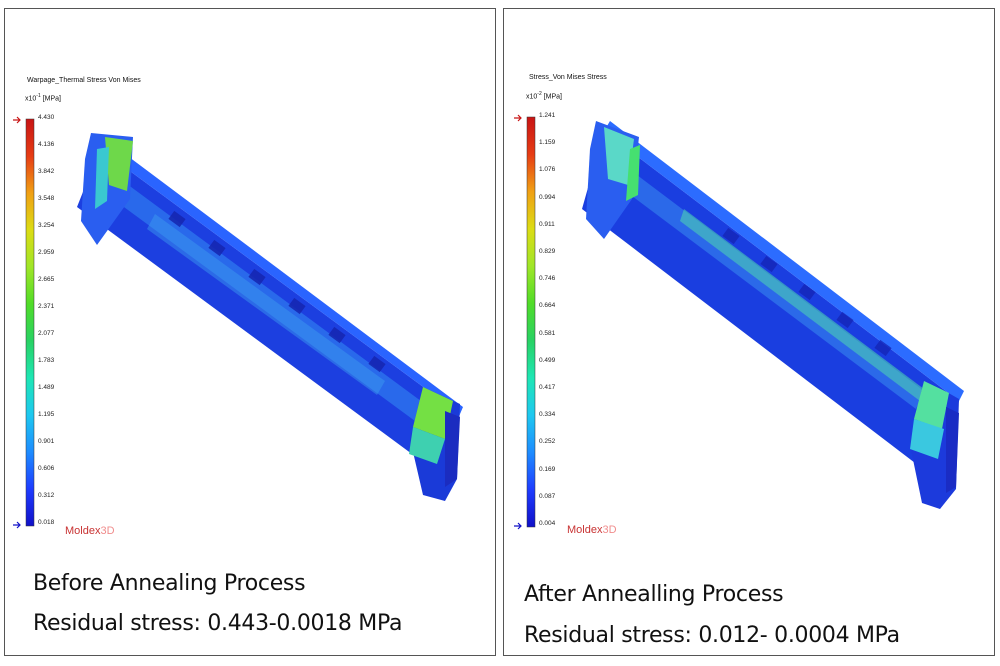 This screenshot has height=666, width=1000. I want to click on caption-process: Before Annealing Process, so click(169, 583).